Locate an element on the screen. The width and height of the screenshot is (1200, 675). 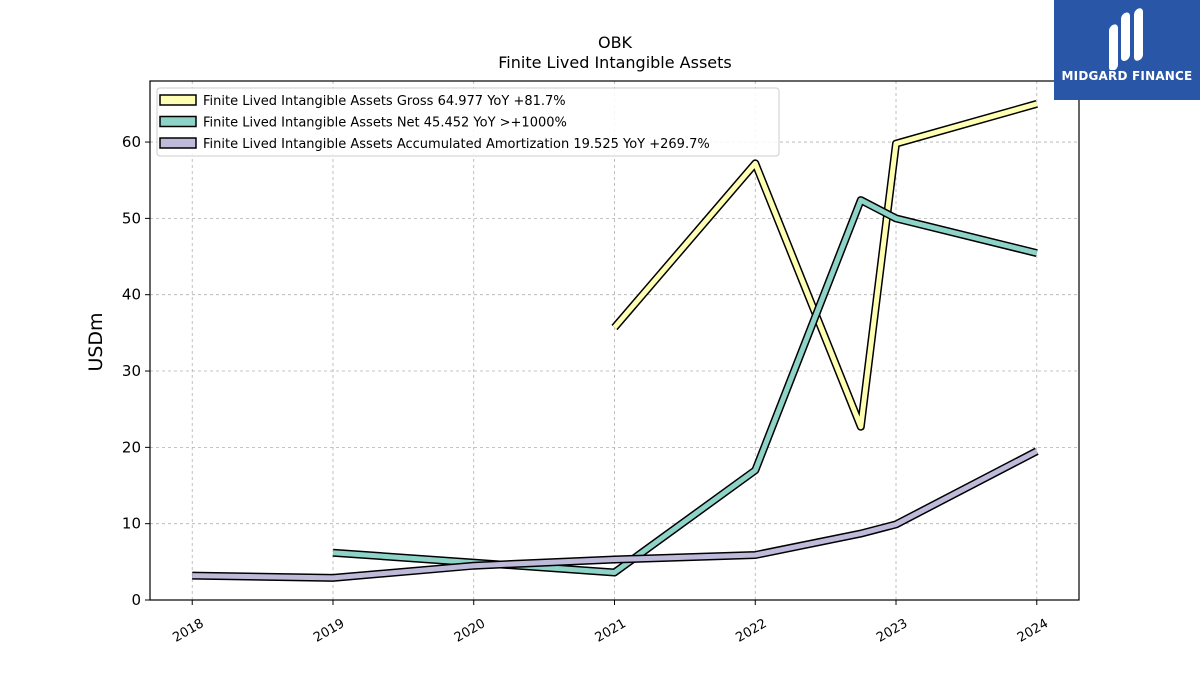
y-axis: 0 10 20 30 40 50 60 is located at coordinates (136, 371).